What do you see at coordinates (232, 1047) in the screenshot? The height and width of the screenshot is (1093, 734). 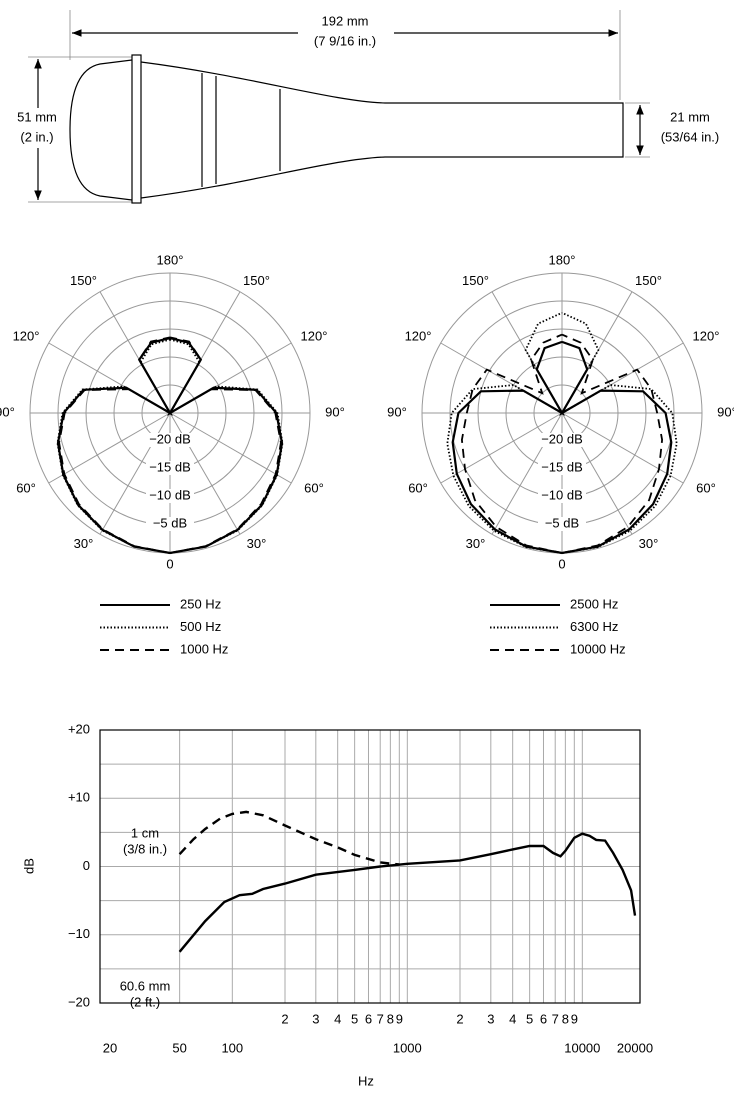 I see `x-tick-label: 100` at bounding box center [232, 1047].